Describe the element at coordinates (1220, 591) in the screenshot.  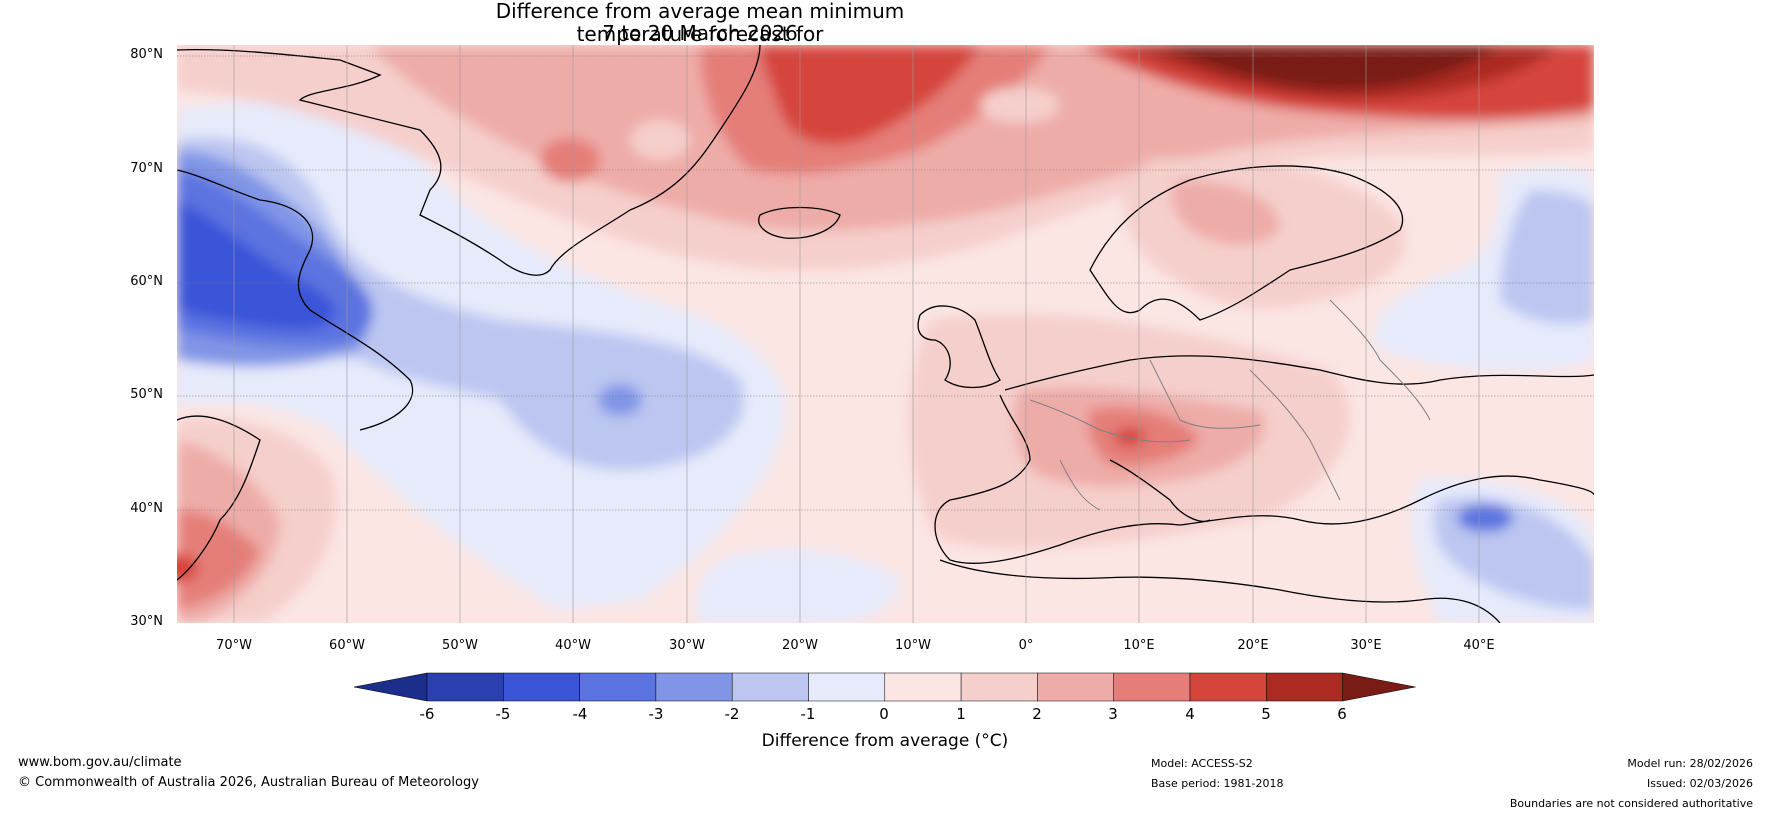
I see `coastline-north-africa` at that location.